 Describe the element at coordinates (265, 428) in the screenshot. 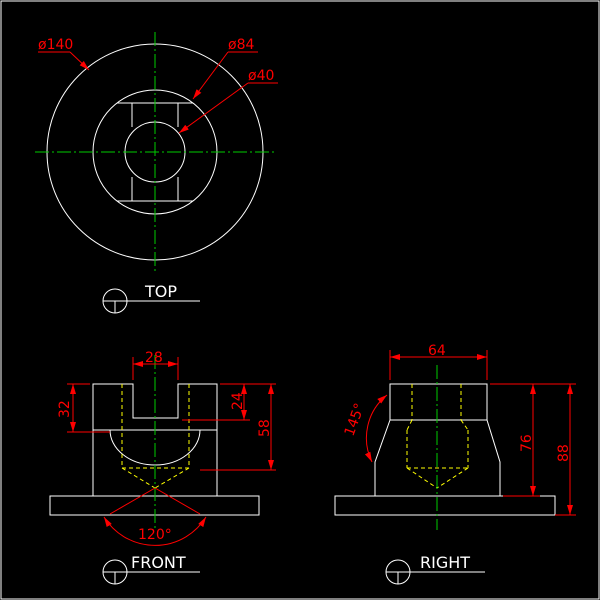

I see `dim-front-height: 58` at that location.